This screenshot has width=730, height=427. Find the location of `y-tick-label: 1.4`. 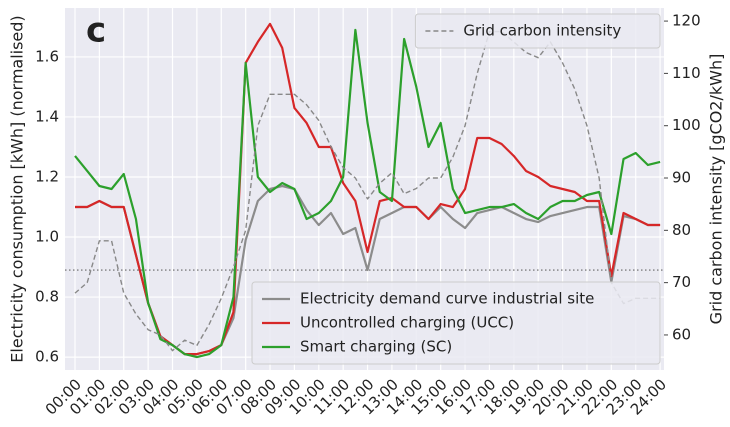

y-tick-label: 1.4 is located at coordinates (47, 116).